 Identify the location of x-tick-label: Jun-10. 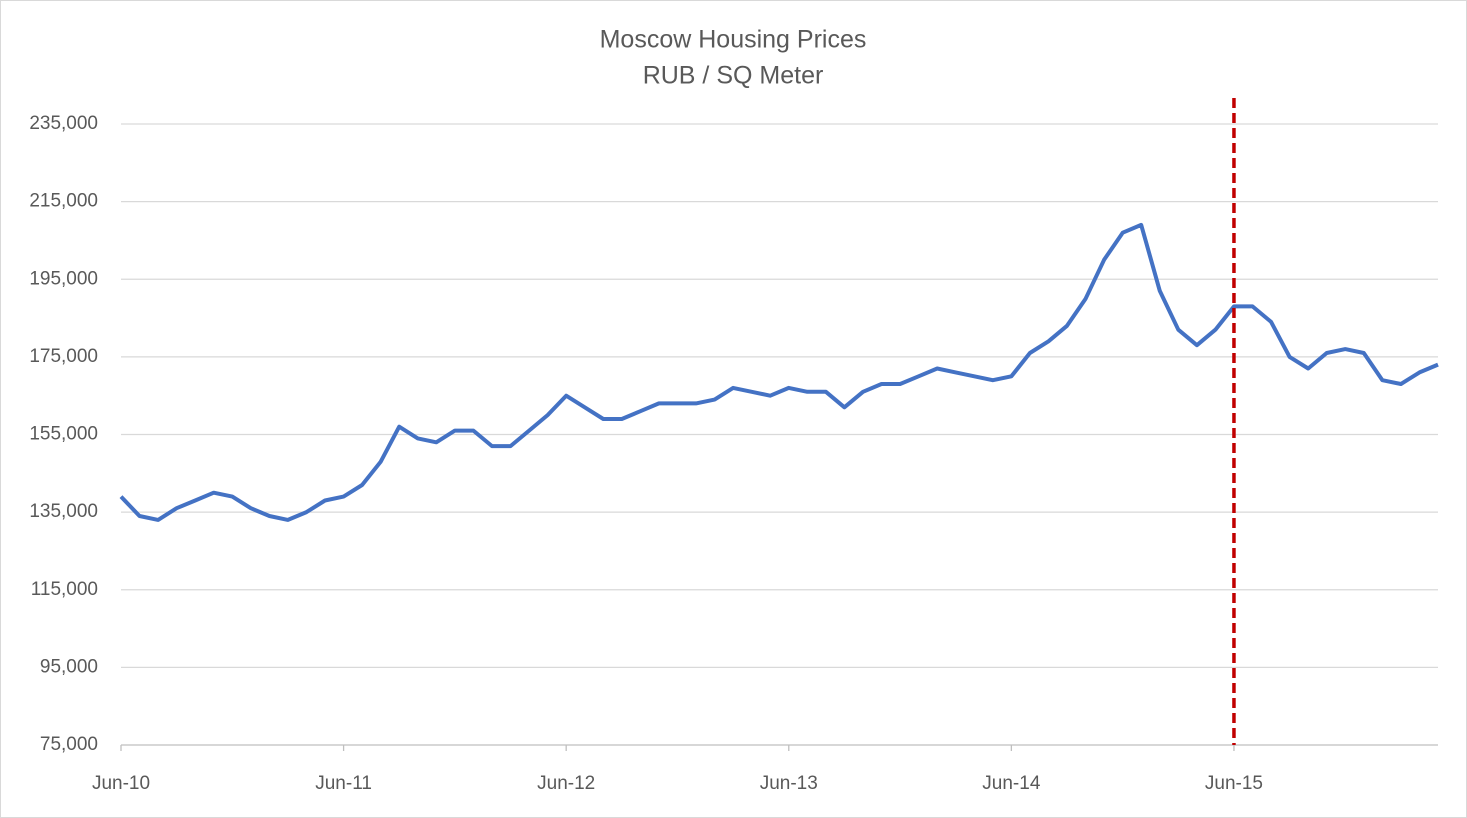
(121, 783).